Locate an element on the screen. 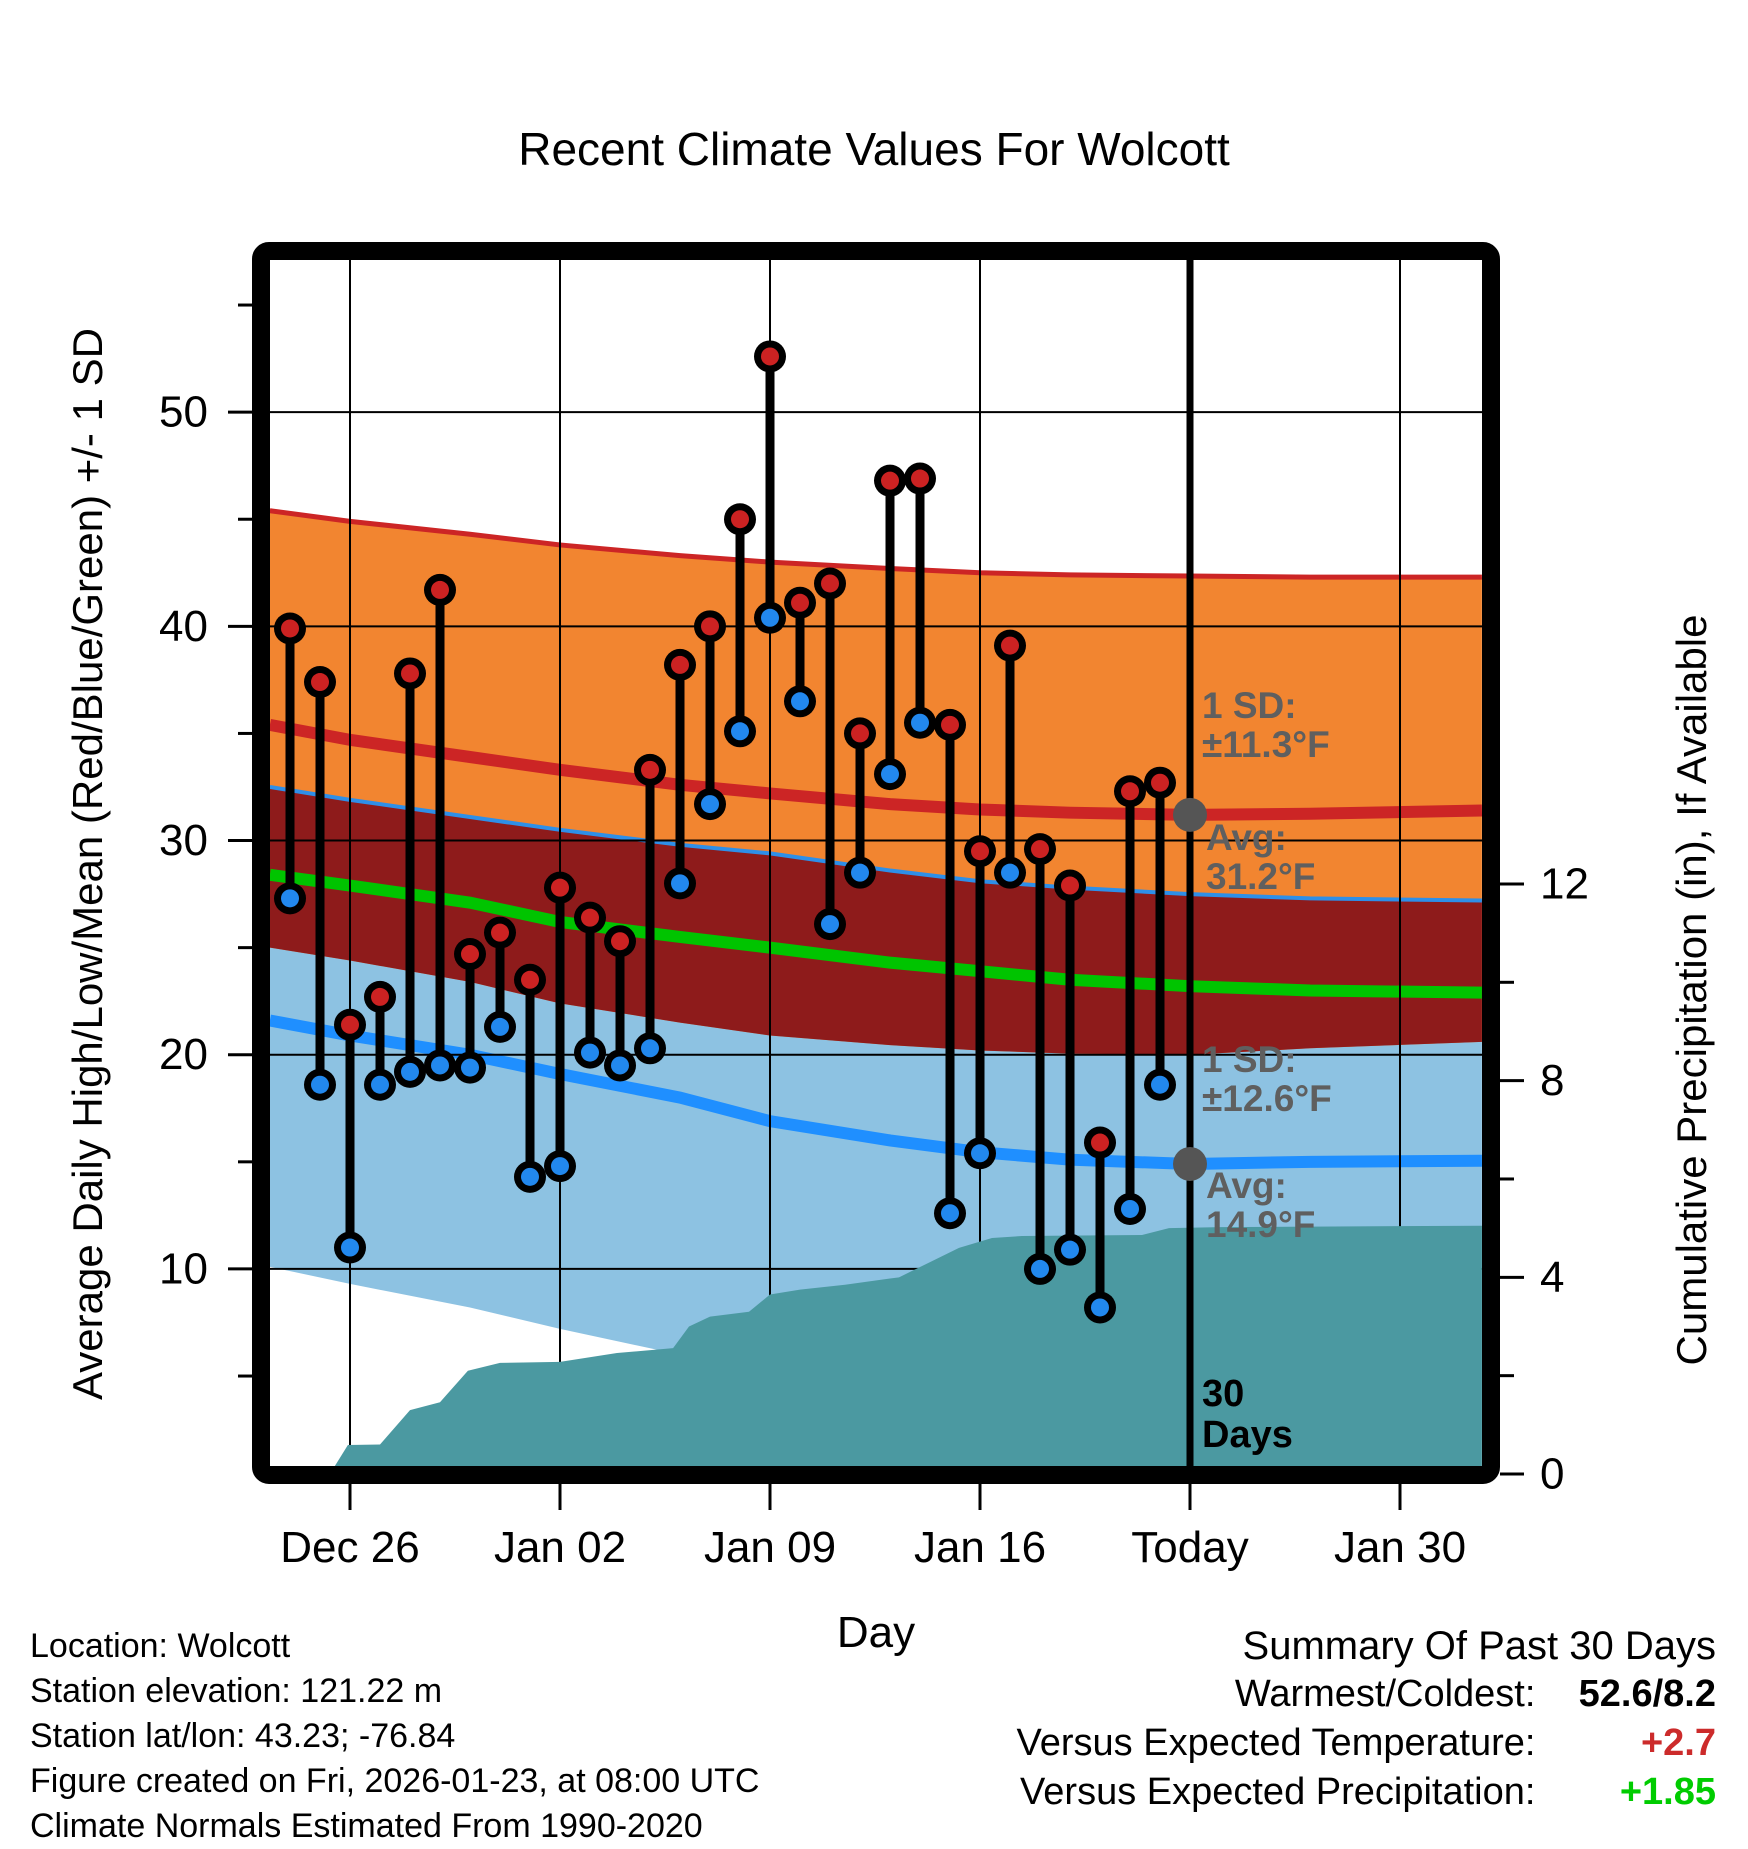  band-overlap is located at coordinates (876, 921).